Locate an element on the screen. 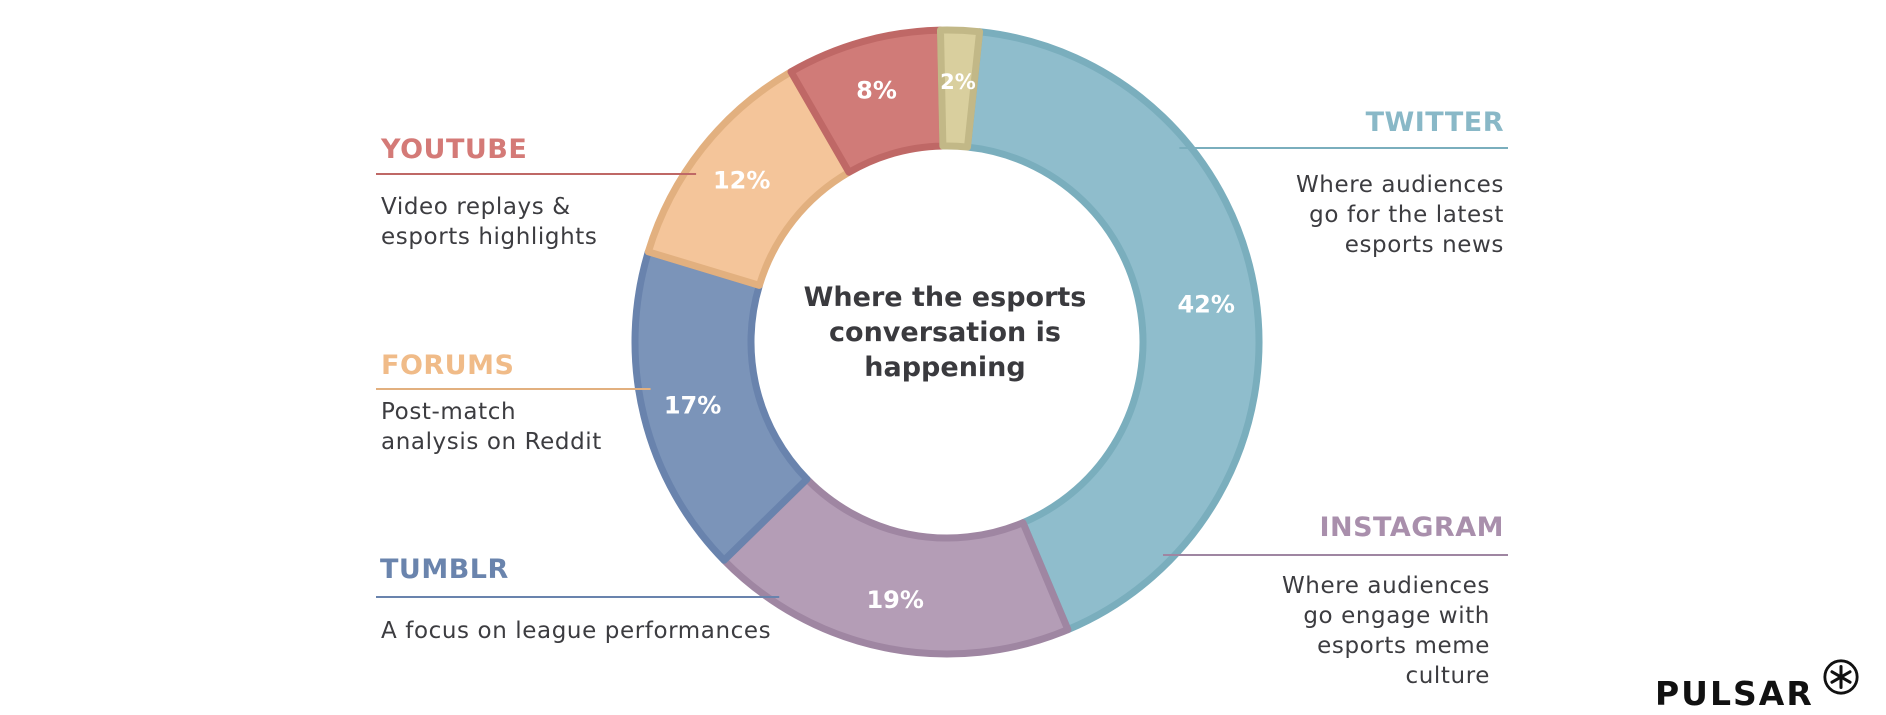  slice-other is located at coordinates (960, 88).